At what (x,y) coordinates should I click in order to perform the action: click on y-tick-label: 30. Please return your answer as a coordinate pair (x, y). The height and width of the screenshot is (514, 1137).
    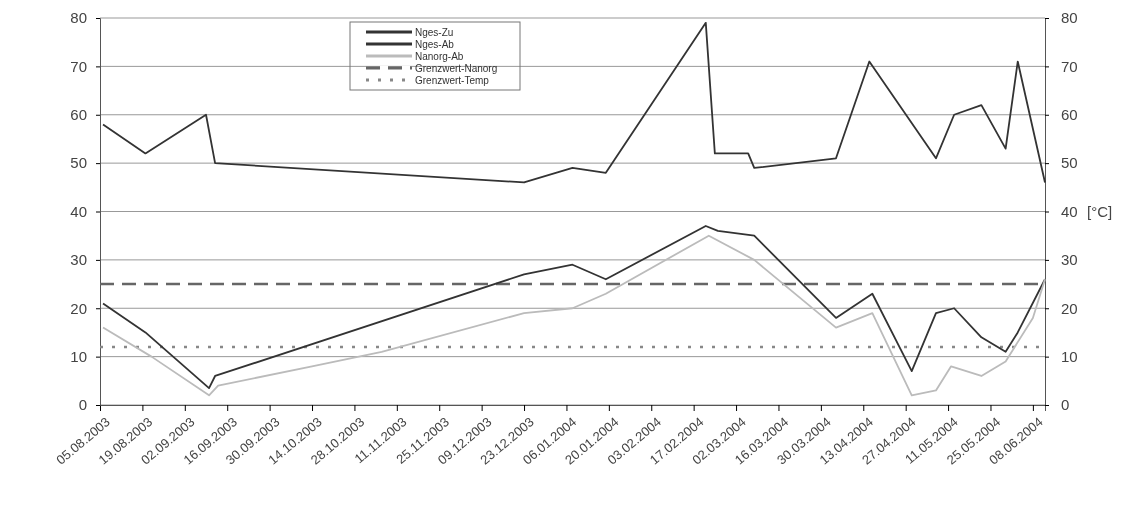
    Looking at the image, I should click on (78, 260).